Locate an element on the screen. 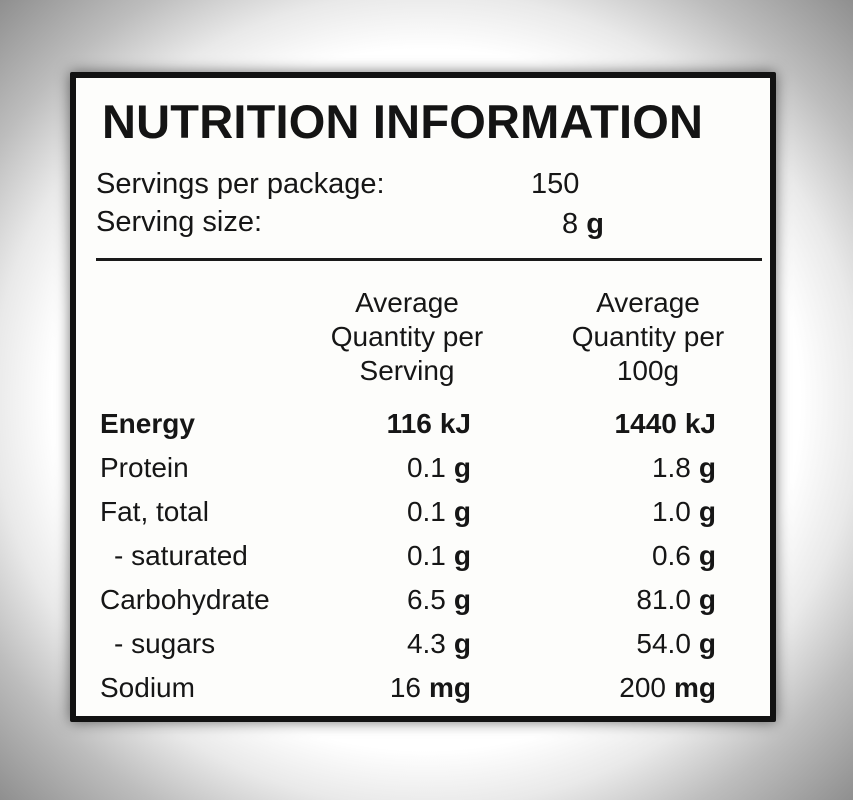 This screenshot has height=800, width=853. value-per-serving-number: 4.3 is located at coordinates (426, 643).